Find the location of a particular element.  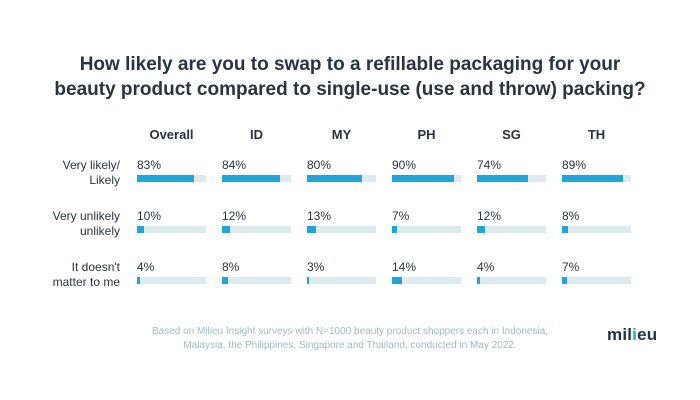

row-label-line: matter to me is located at coordinates (86, 282).